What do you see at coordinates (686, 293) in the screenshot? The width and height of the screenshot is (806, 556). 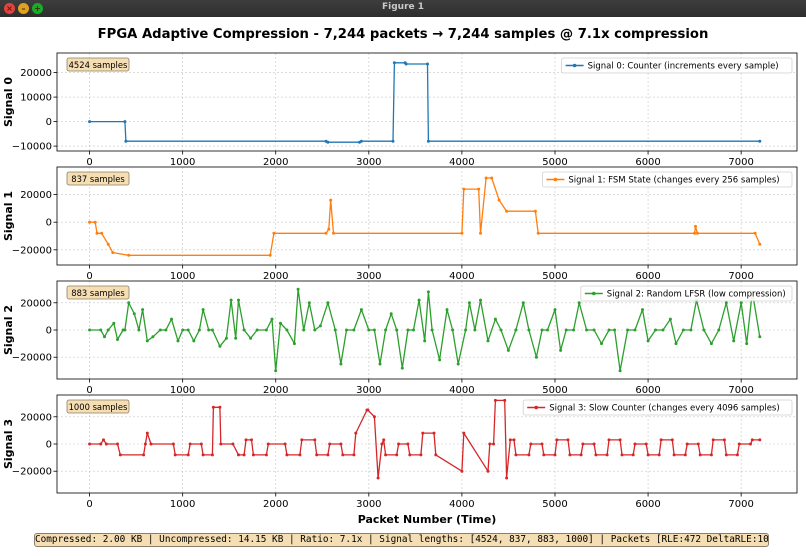 I see `legend-box` at bounding box center [686, 293].